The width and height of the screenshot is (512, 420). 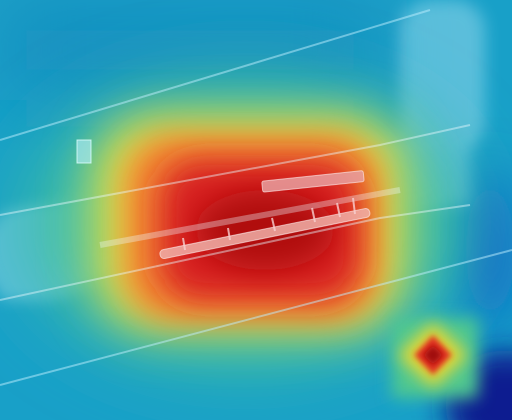 I want to click on humerus, so click(x=442, y=75).